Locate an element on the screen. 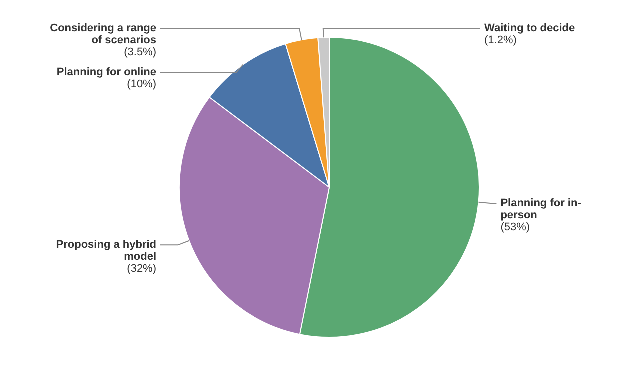 Image resolution: width=640 pixels, height=370 pixels. slice-label: Planning for in-person is located at coordinates (541, 210).